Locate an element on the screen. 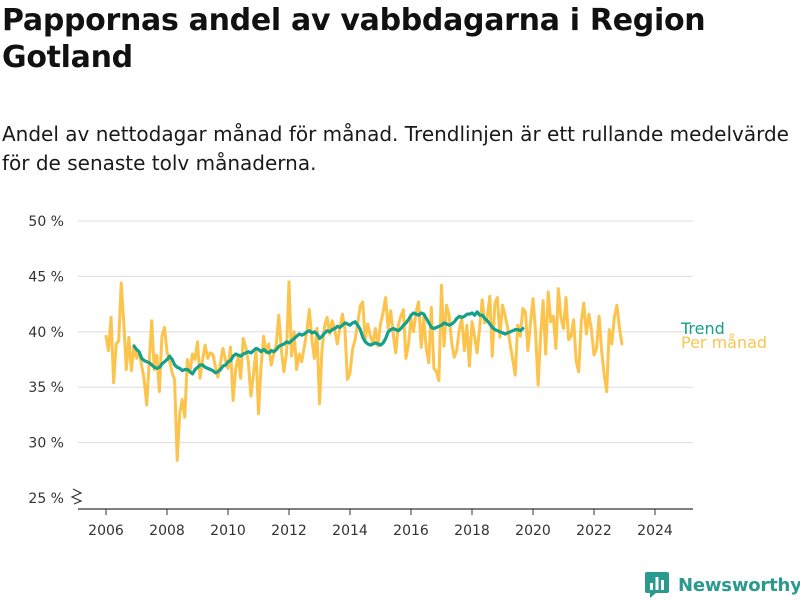 This screenshot has width=800, height=600. y-tick-label: 30 % is located at coordinates (46, 444).